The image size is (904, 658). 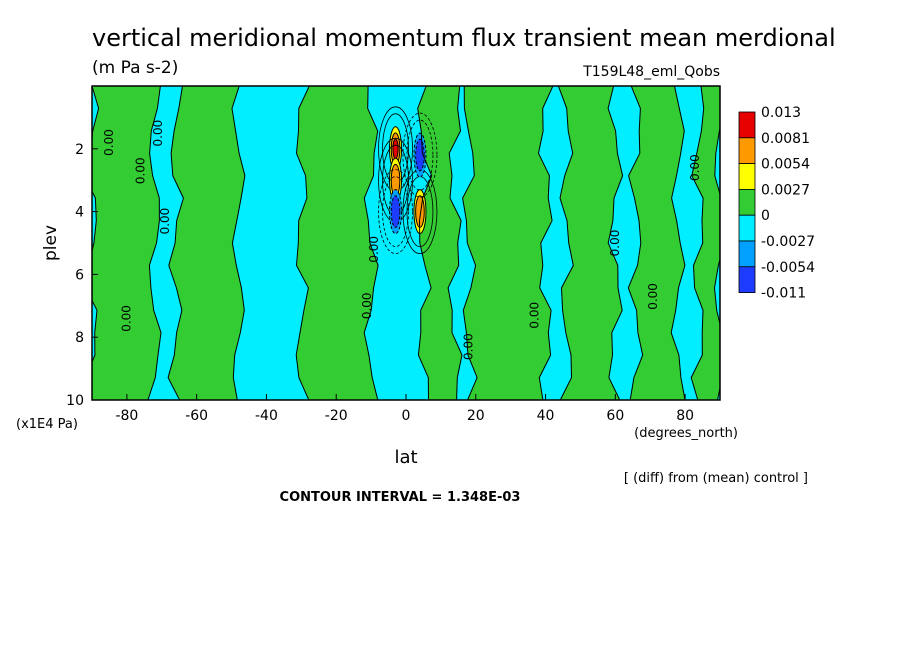 What do you see at coordinates (75, 401) in the screenshot?
I see `y-tick-label: 10` at bounding box center [75, 401].